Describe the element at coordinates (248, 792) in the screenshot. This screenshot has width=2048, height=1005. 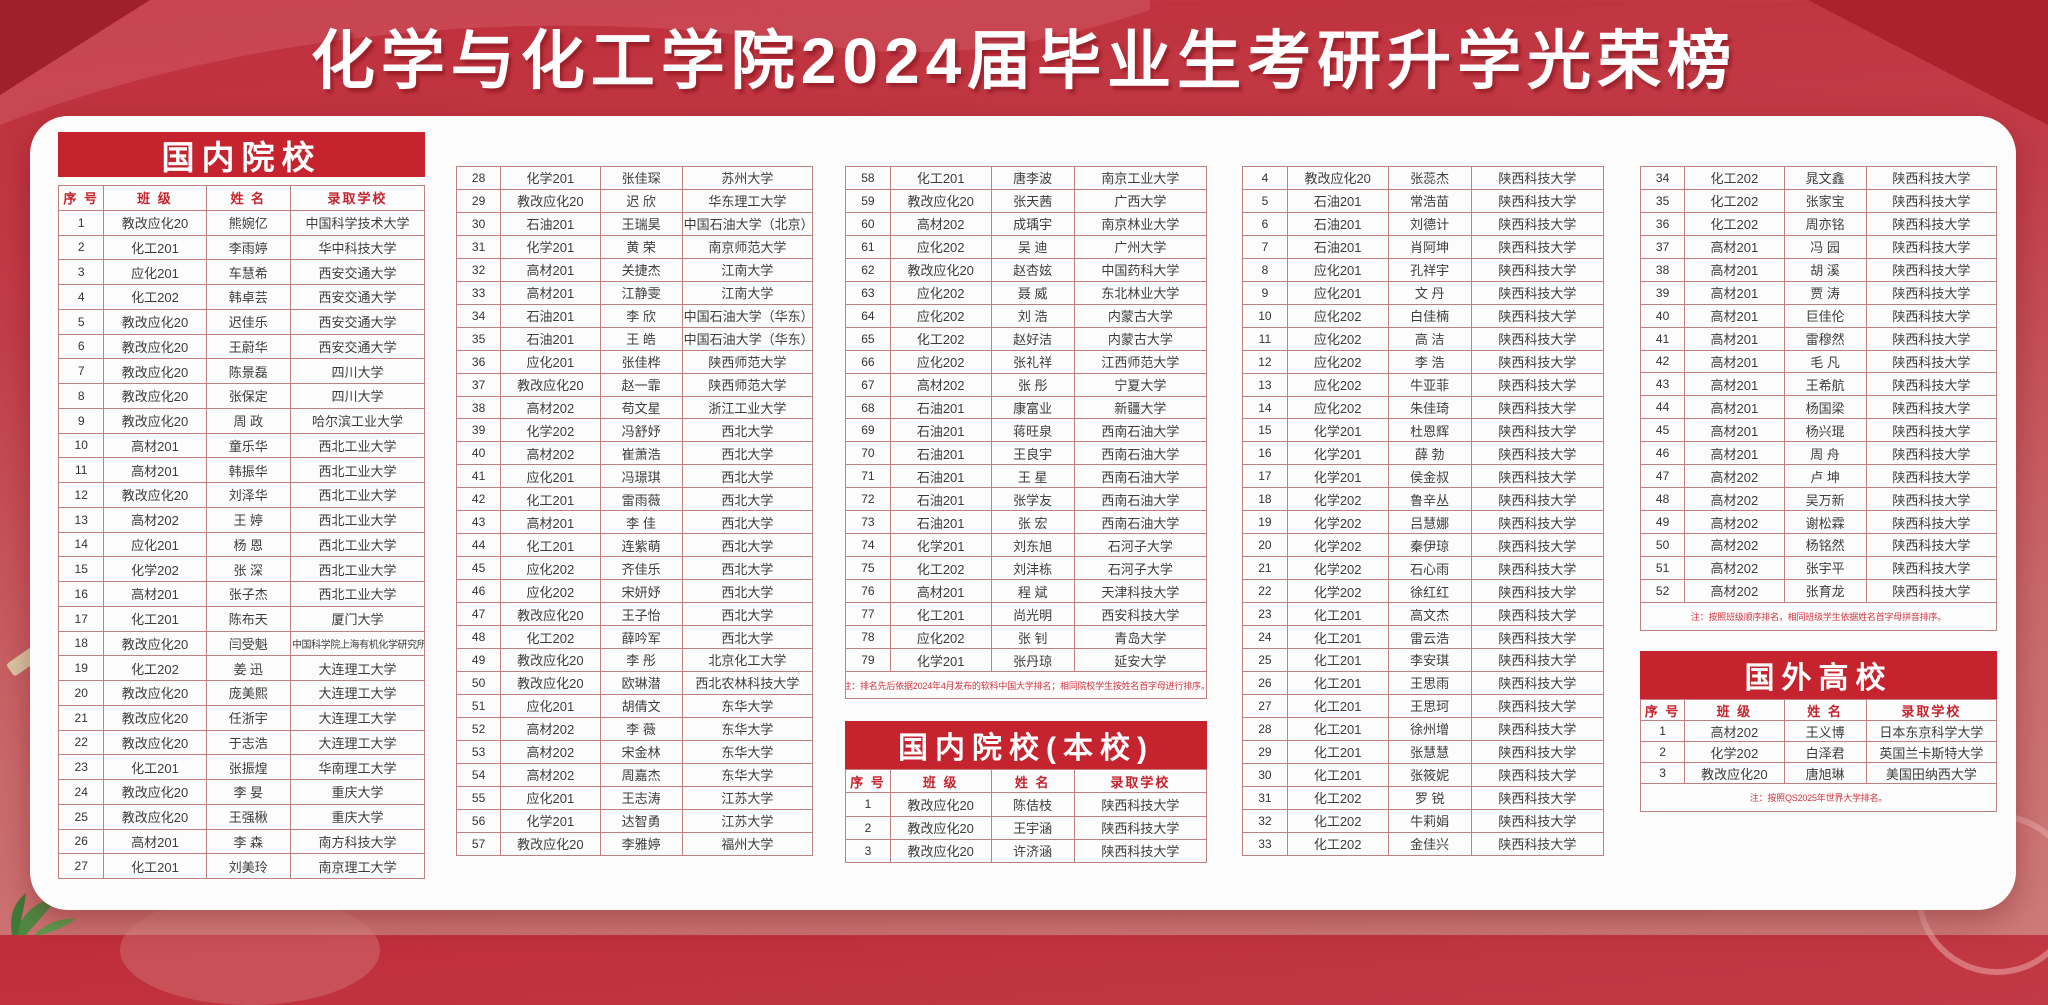
I see `cell-name: 李 妟` at that location.